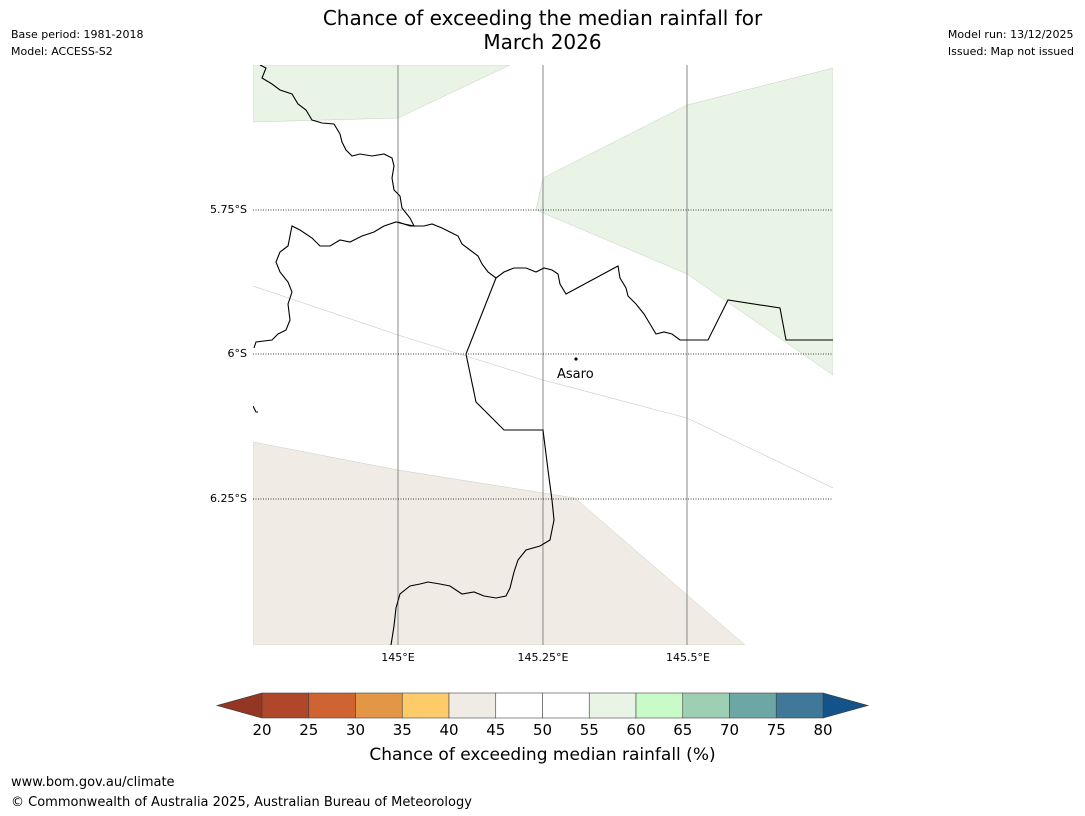  Describe the element at coordinates (93, 782) in the screenshot. I see `footer-url: www.bom.gov.au/climate` at that location.